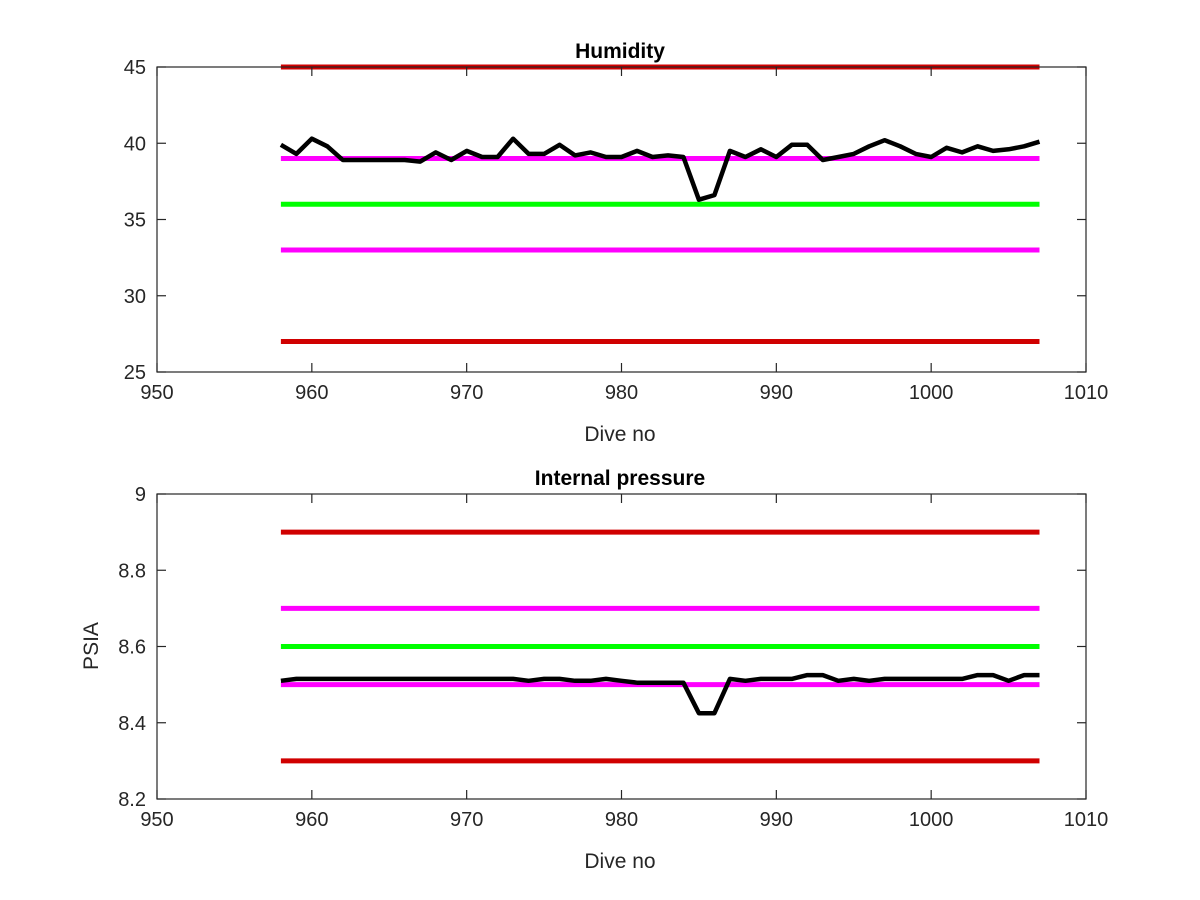  What do you see at coordinates (135, 297) in the screenshot?
I see `humidity-y-tick-label: 30` at bounding box center [135, 297].